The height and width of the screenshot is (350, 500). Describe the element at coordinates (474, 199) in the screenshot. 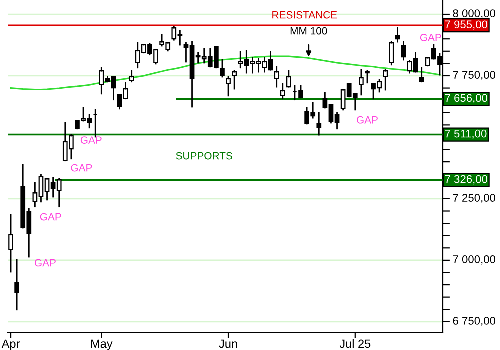

I see `y-tick-label: 7 250,00` at that location.